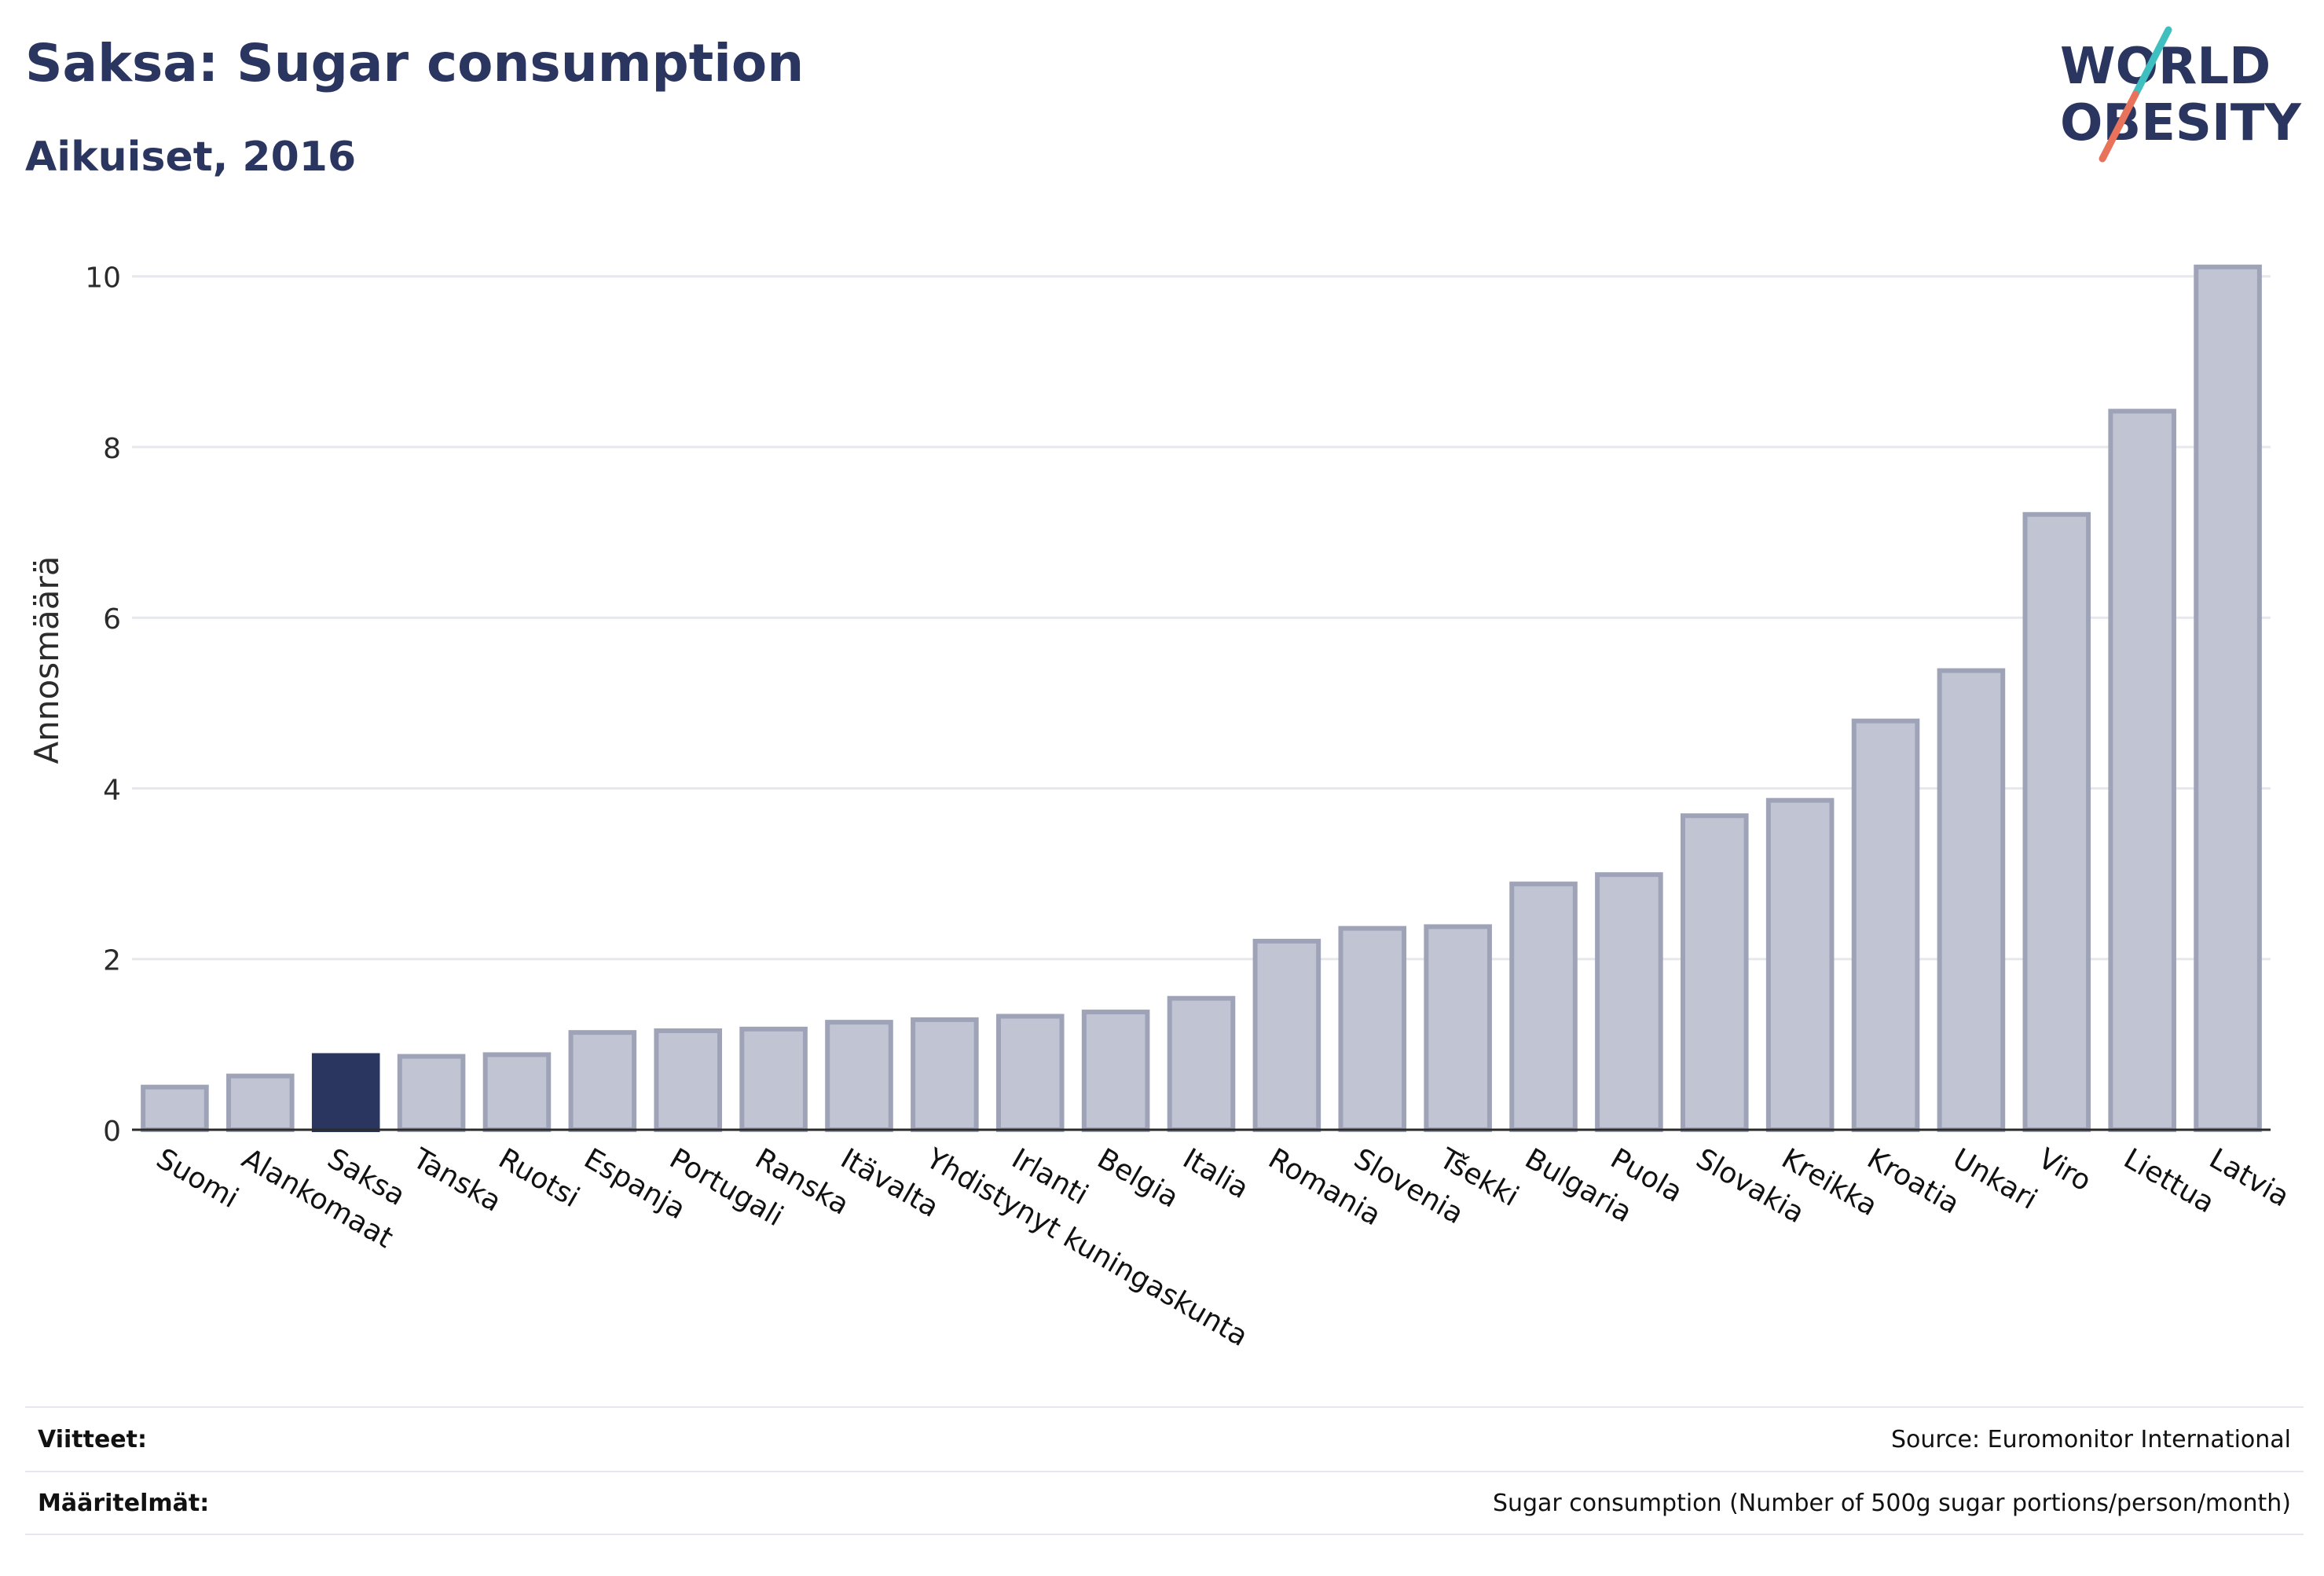  What do you see at coordinates (1629, 1002) in the screenshot?
I see `bar-puola` at bounding box center [1629, 1002].